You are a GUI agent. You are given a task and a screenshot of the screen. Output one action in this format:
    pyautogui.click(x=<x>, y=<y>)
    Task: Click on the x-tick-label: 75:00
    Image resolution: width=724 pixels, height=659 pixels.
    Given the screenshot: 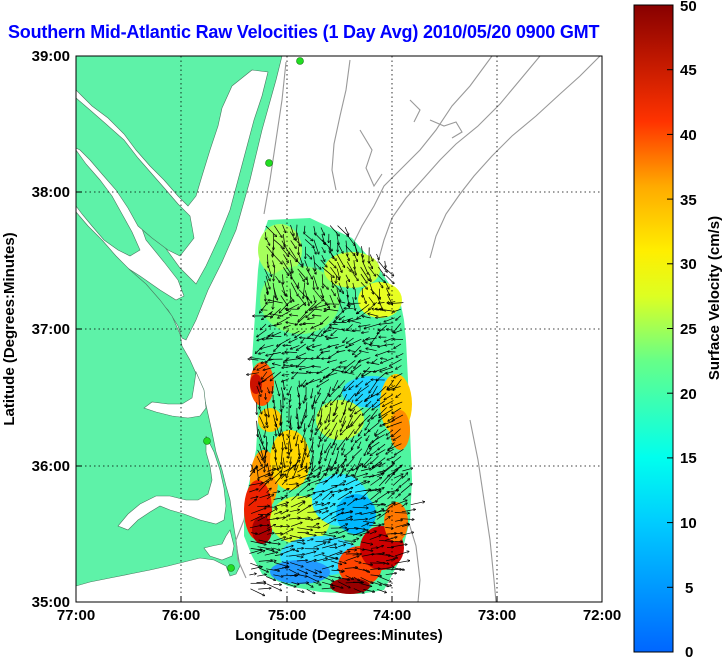 What is the action you would take?
    pyautogui.click(x=287, y=615)
    